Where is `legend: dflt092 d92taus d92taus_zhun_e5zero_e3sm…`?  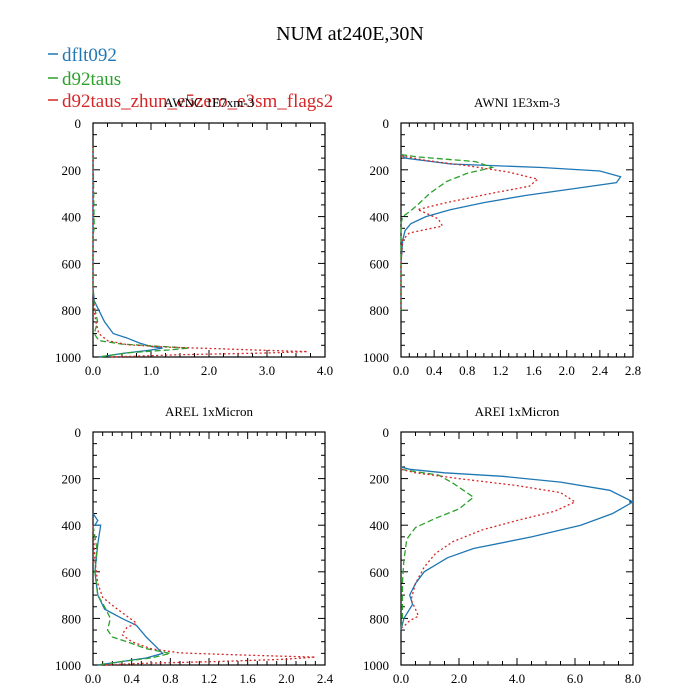 legend: dflt092 d92taus d92taus_zhun_e5zero_e3sm… is located at coordinates (190, 78).